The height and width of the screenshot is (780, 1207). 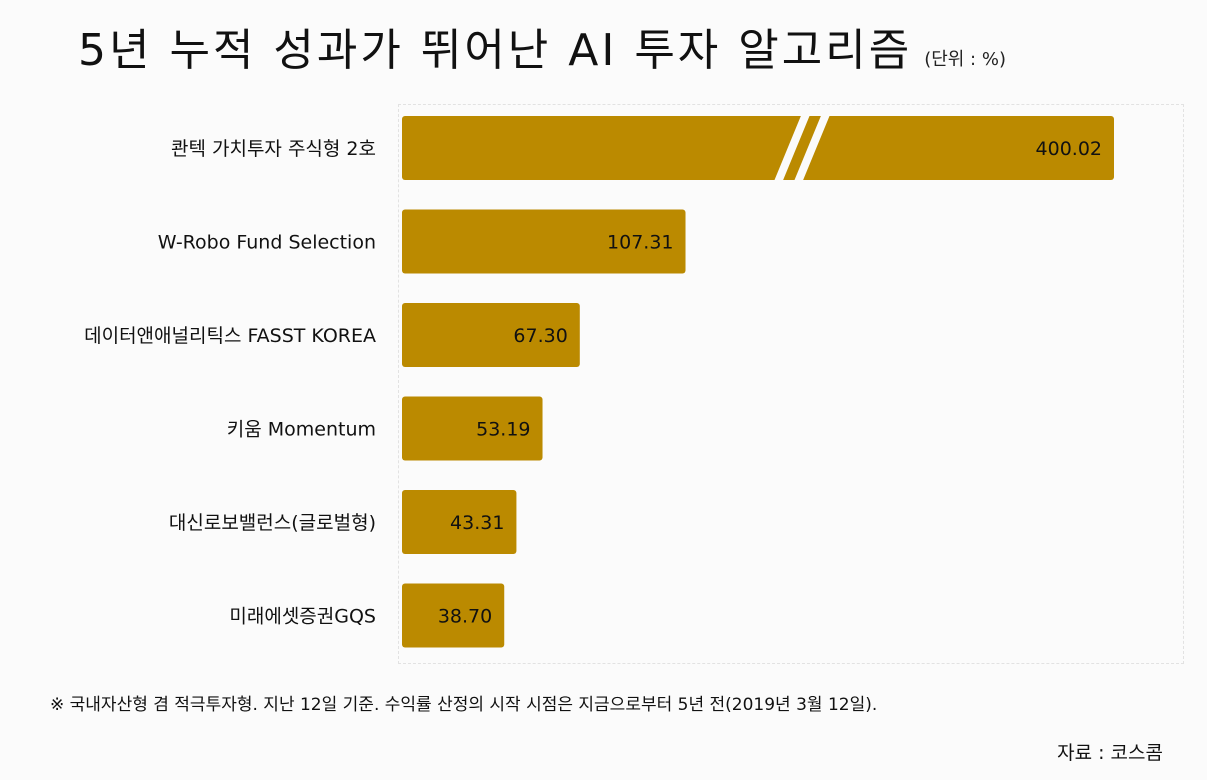 I want to click on category-label-1: 콴텍 가치투자 주식형 2호, so click(x=273, y=149).